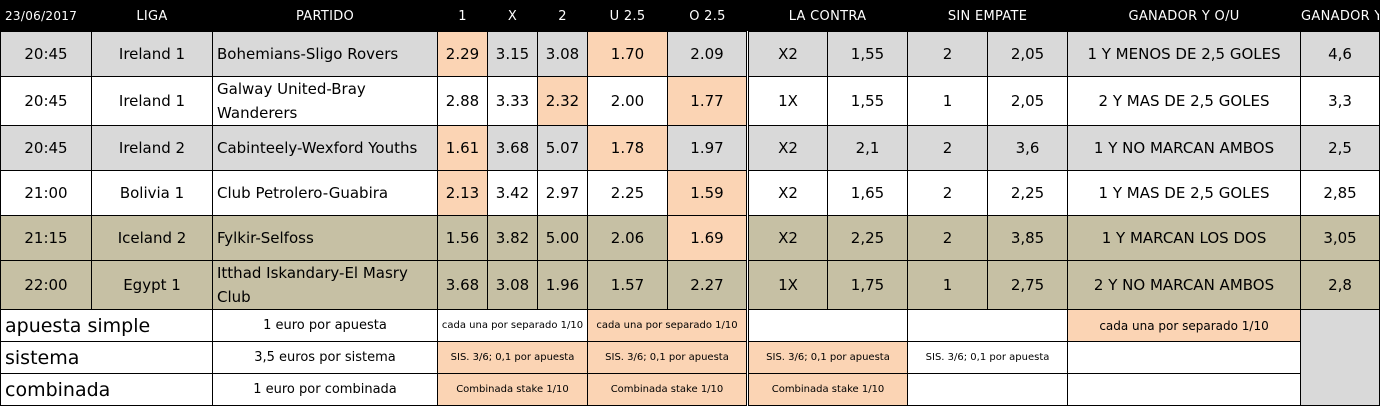 The width and height of the screenshot is (1381, 413). What do you see at coordinates (627, 148) in the screenshot?
I see `odd-under-25-cell: 1.78` at bounding box center [627, 148].